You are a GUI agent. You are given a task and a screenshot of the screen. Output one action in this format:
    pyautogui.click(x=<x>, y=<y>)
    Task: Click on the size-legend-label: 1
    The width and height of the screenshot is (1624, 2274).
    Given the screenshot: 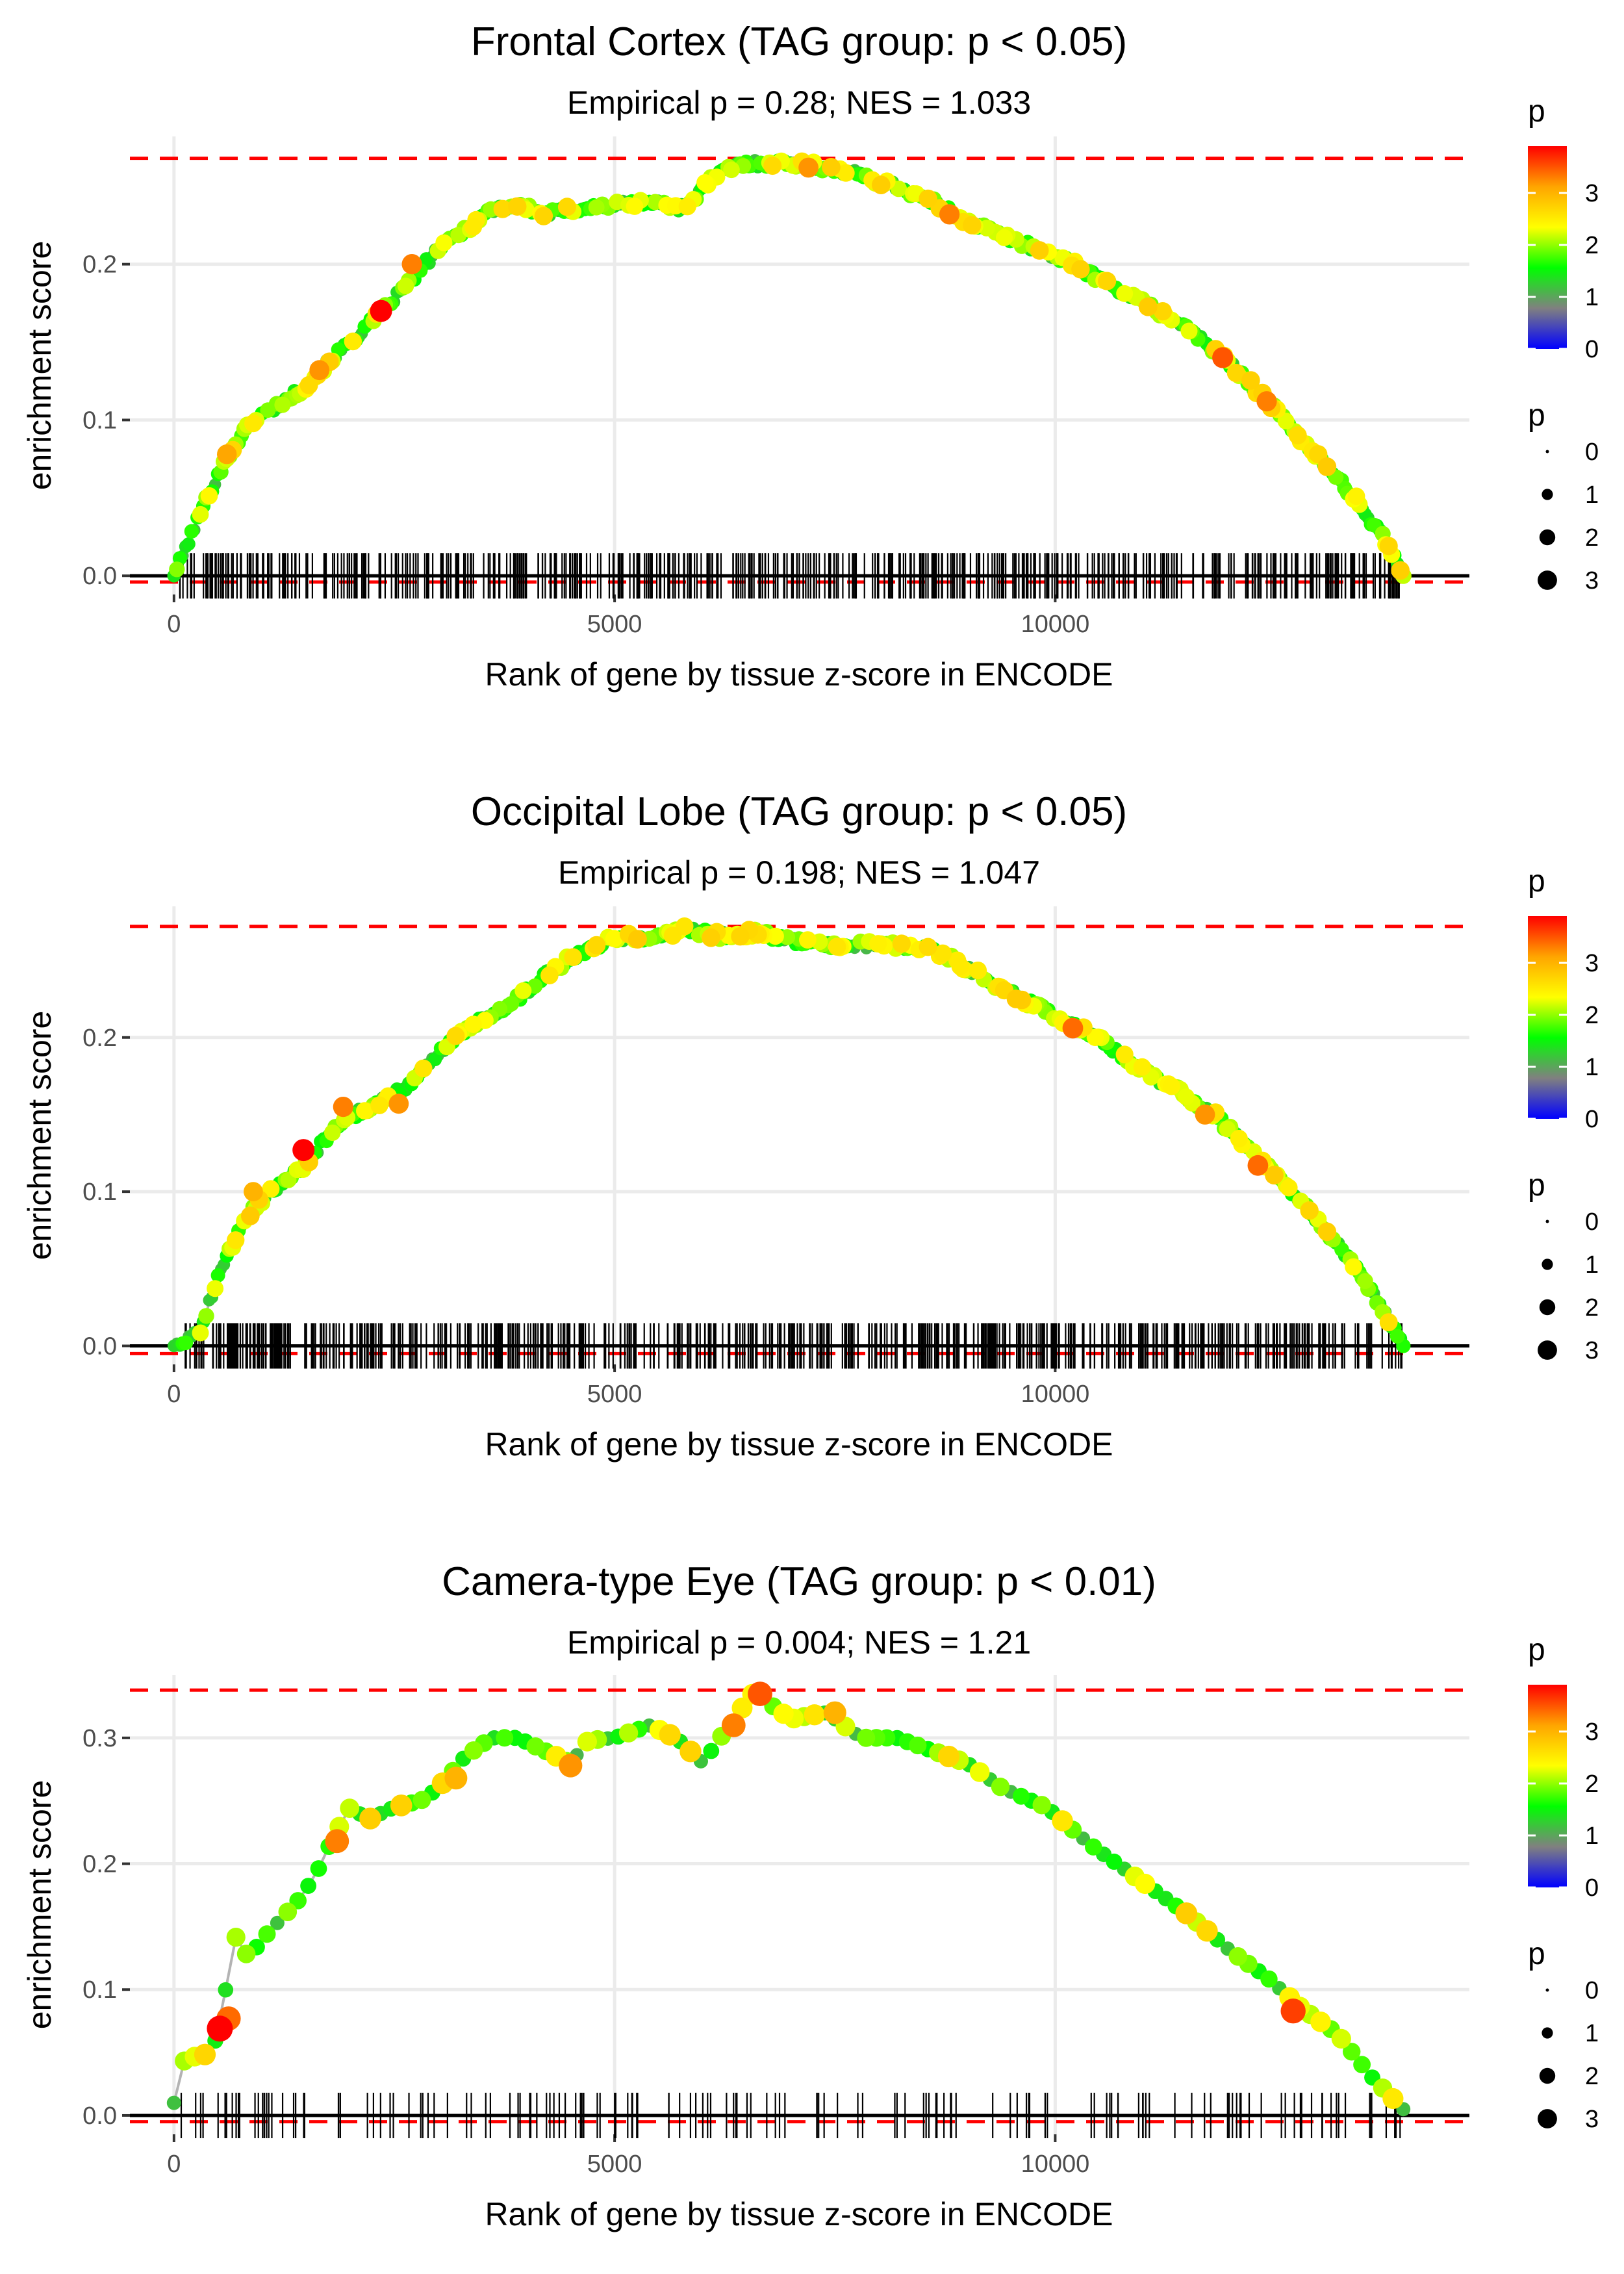 What is the action you would take?
    pyautogui.click(x=1592, y=1265)
    